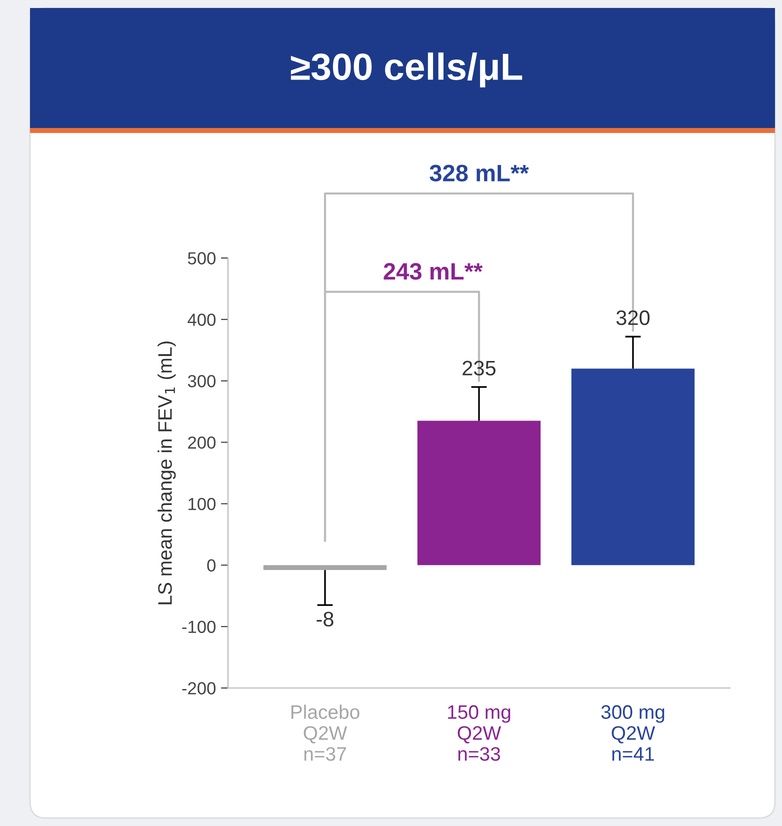  What do you see at coordinates (199, 688) in the screenshot?
I see `y-tick-label: -200` at bounding box center [199, 688].